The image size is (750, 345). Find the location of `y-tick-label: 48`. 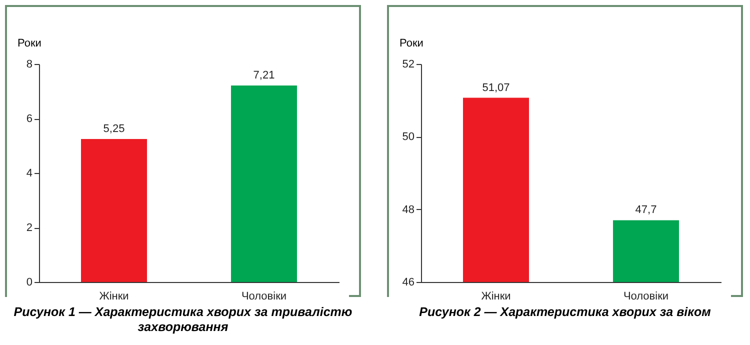

y-tick-label: 48 is located at coordinates (408, 210).